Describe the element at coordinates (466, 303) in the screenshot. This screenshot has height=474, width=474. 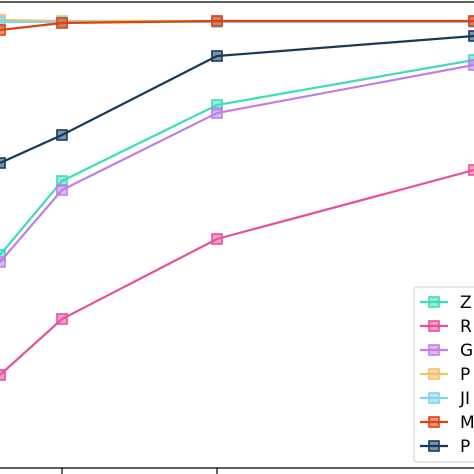
I see `legend-label: Z` at that location.